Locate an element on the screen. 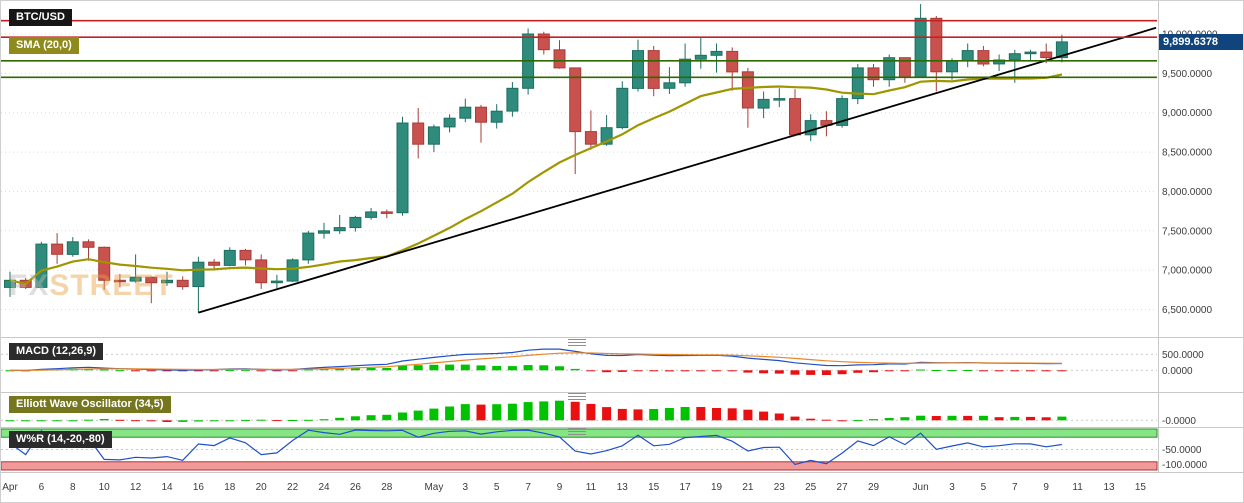 The image size is (1244, 503). svg-text: 7,500.0000 is located at coordinates (1187, 231).